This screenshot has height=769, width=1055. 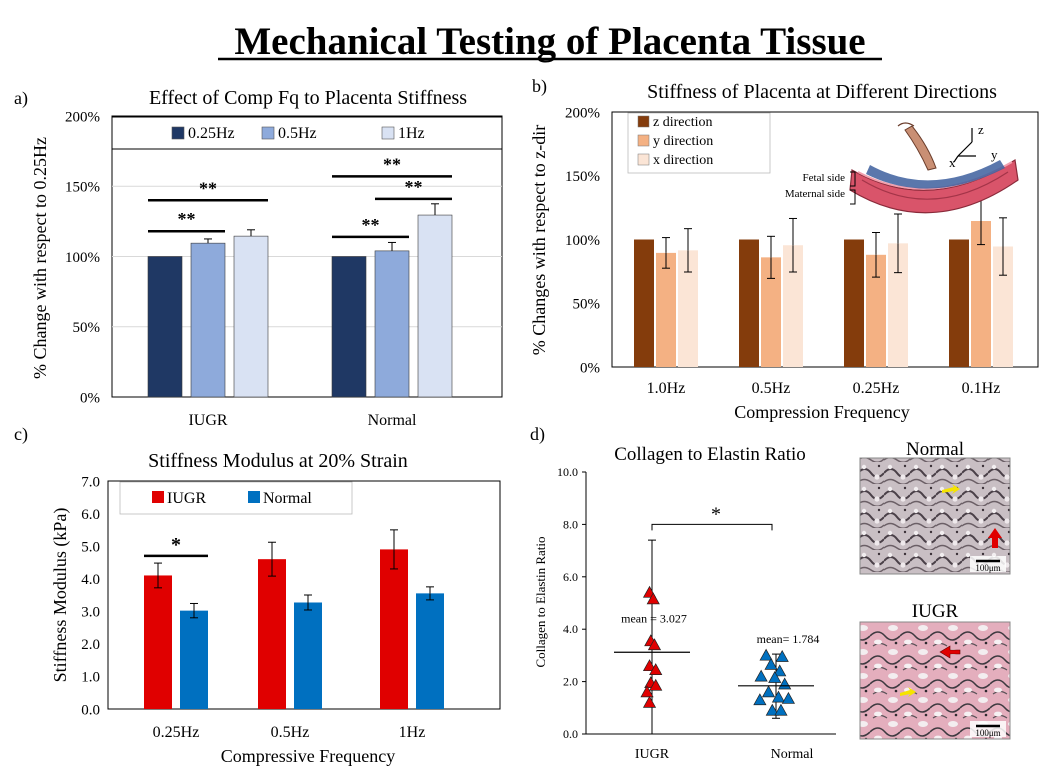 What do you see at coordinates (567, 472) in the screenshot?
I see `y-tick-label: 10.0` at bounding box center [567, 472].